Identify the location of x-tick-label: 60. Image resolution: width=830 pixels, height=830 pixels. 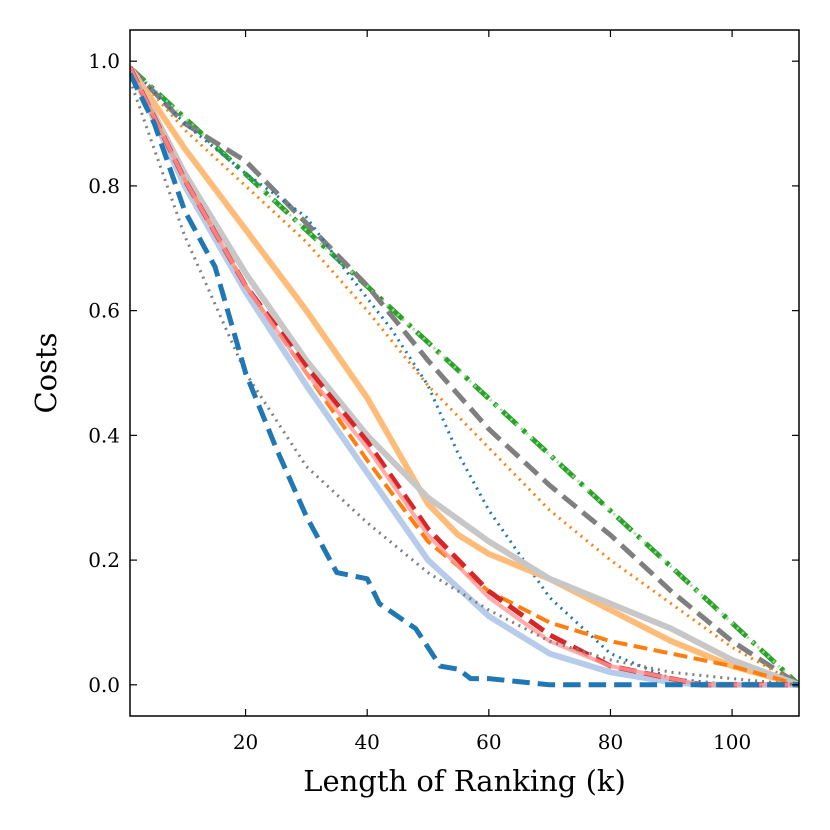
(488, 742).